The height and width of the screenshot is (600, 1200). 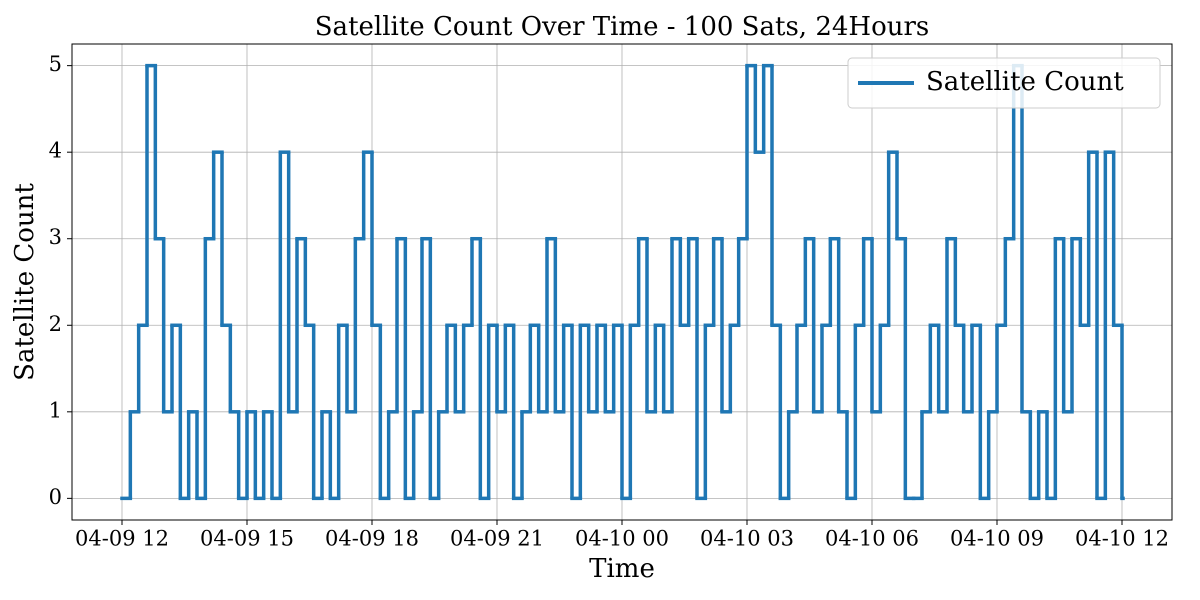 I want to click on x-tick-label: 04-09 15, so click(x=247, y=539).